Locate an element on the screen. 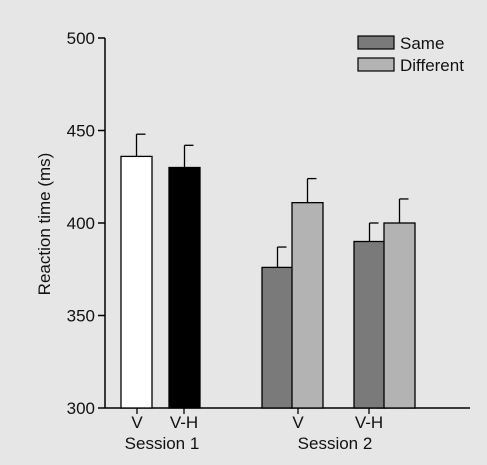 The width and height of the screenshot is (487, 465). y-tick-label-350: 350 is located at coordinates (81, 316).